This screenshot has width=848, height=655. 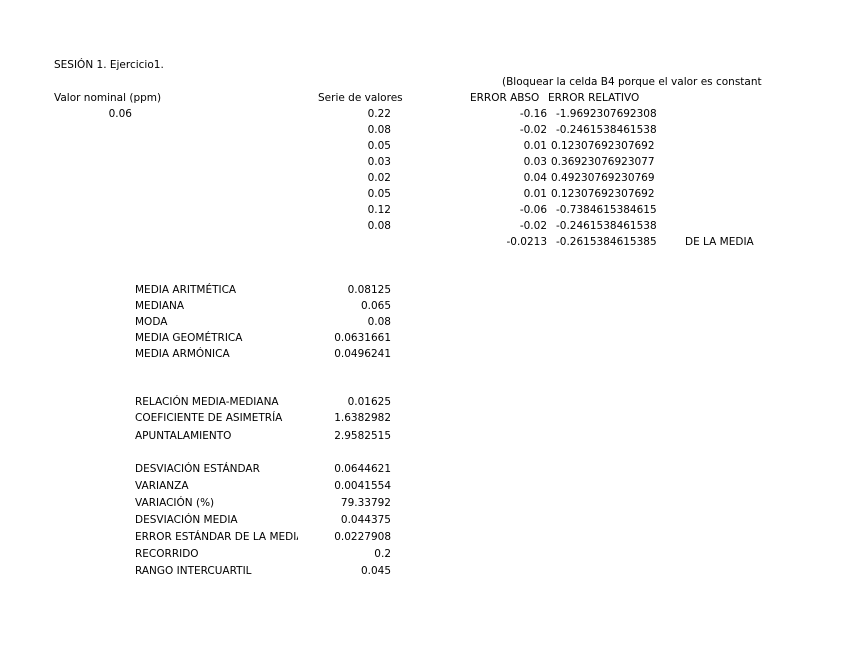 I want to click on stat-label: MEDIA ARITMÉTICA, so click(x=186, y=290).